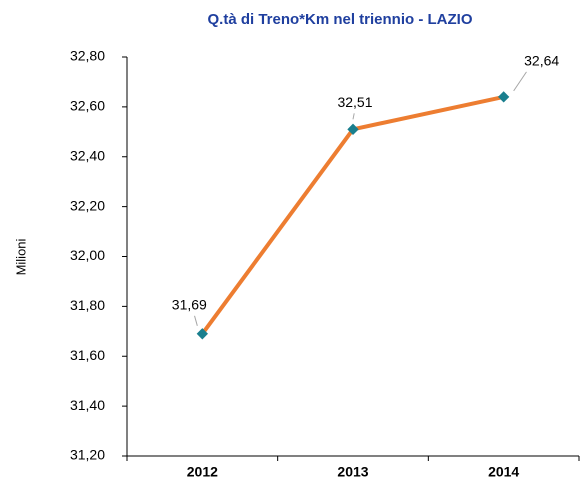 The height and width of the screenshot is (485, 580). What do you see at coordinates (541, 61) in the screenshot?
I see `data-label: 32,64` at bounding box center [541, 61].